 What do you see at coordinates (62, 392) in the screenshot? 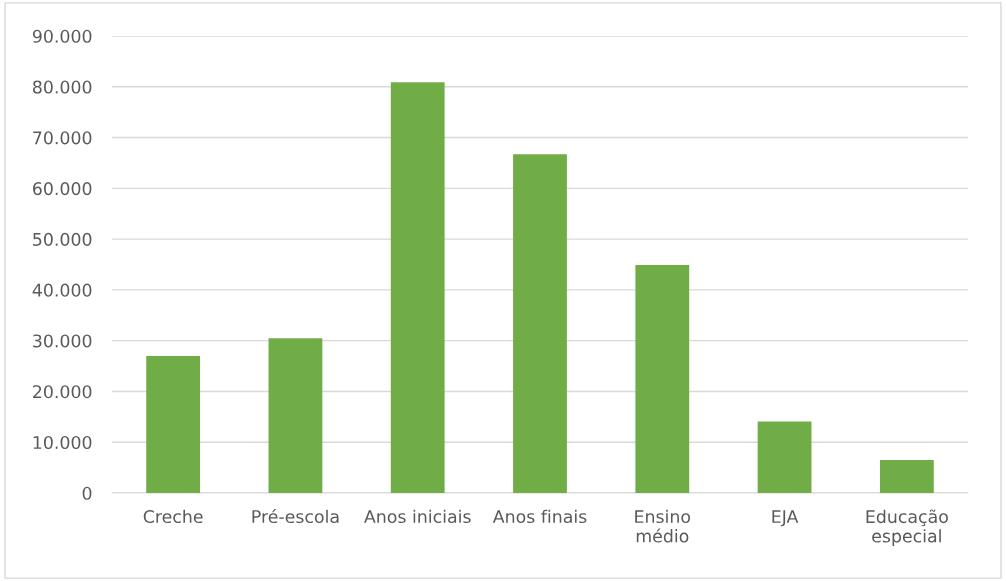
I see `y-tick-label: 20.000` at bounding box center [62, 392].